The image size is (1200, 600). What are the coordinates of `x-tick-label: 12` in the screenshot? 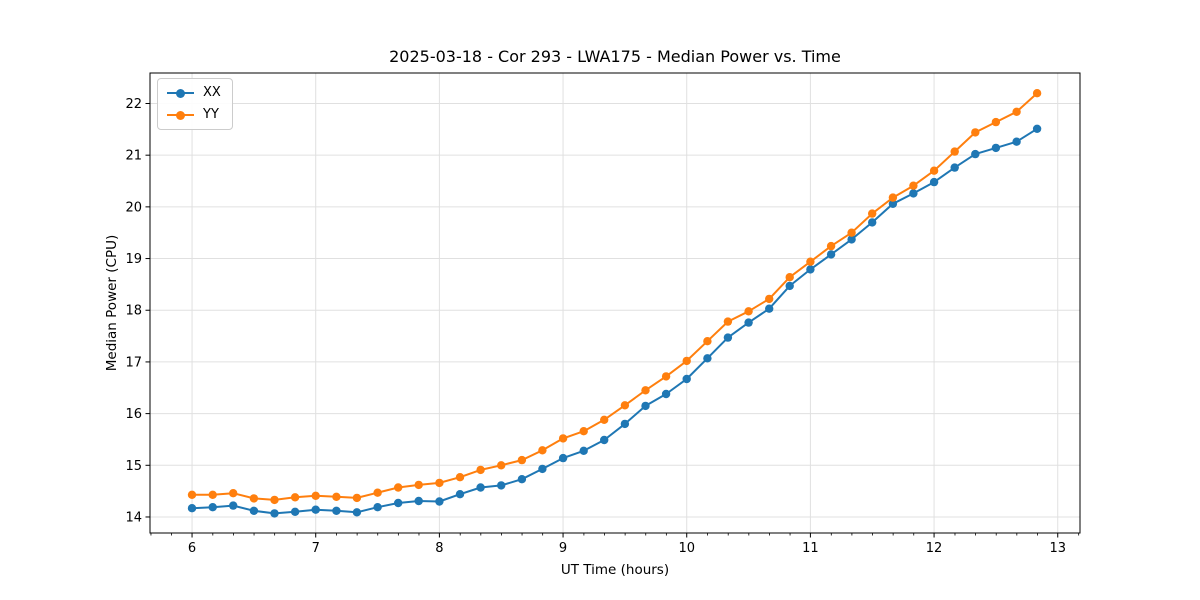 It's located at (934, 548).